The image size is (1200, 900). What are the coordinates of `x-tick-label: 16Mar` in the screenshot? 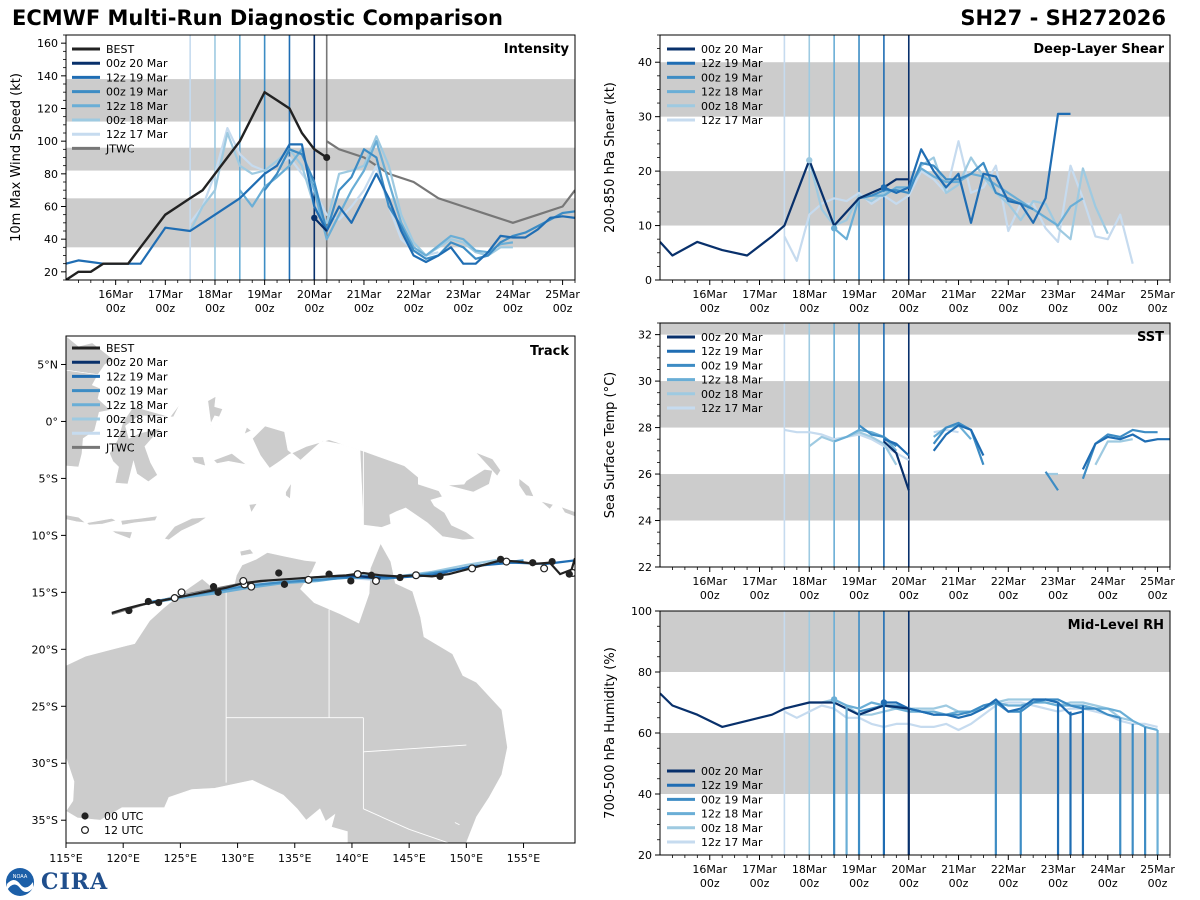 It's located at (709, 869).